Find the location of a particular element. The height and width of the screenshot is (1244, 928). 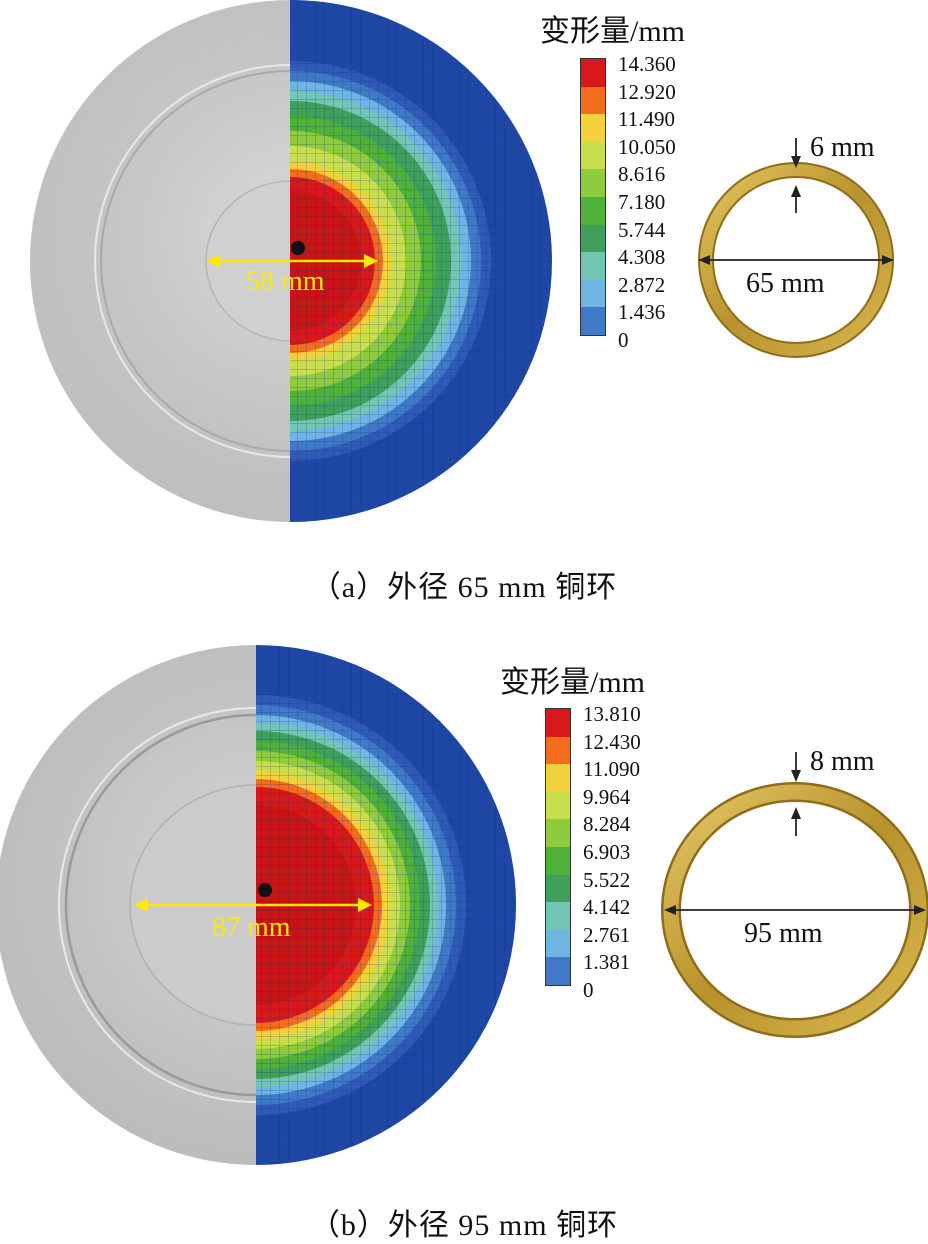

legend-tick: 1.436 is located at coordinates (642, 312).